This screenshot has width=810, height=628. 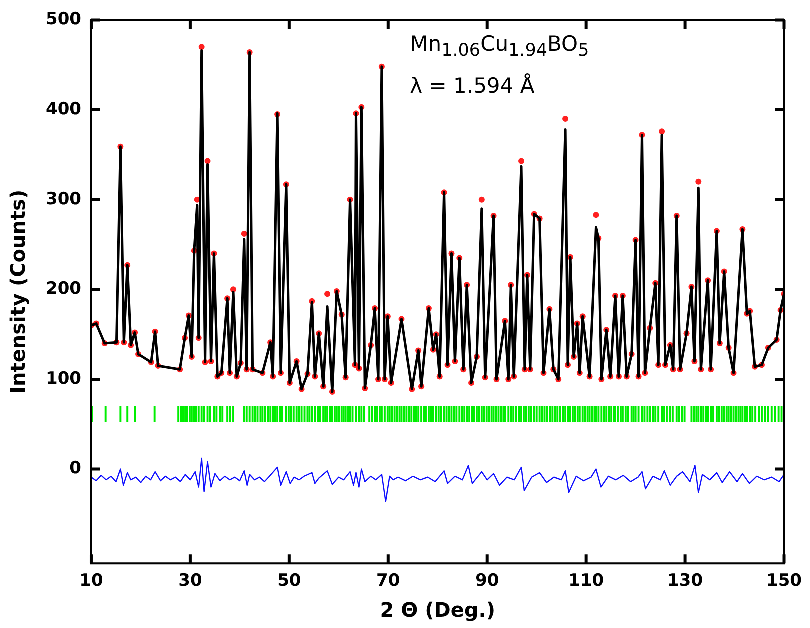 I want to click on y-tick-label: 0, so click(x=76, y=468).